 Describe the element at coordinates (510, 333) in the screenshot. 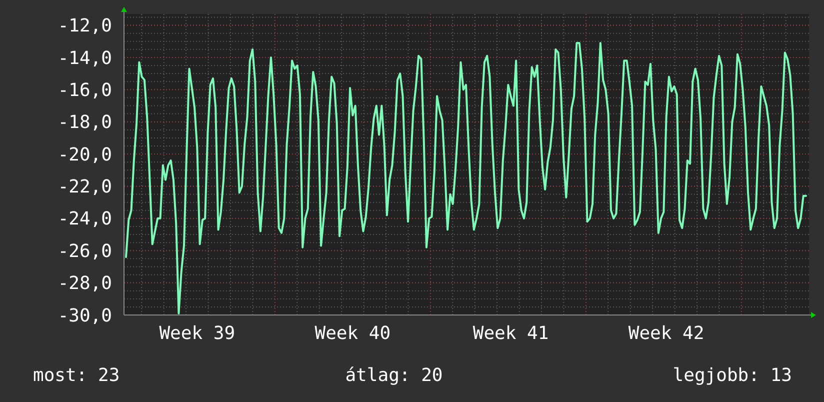

I see `x-tick-label: Week 41` at that location.